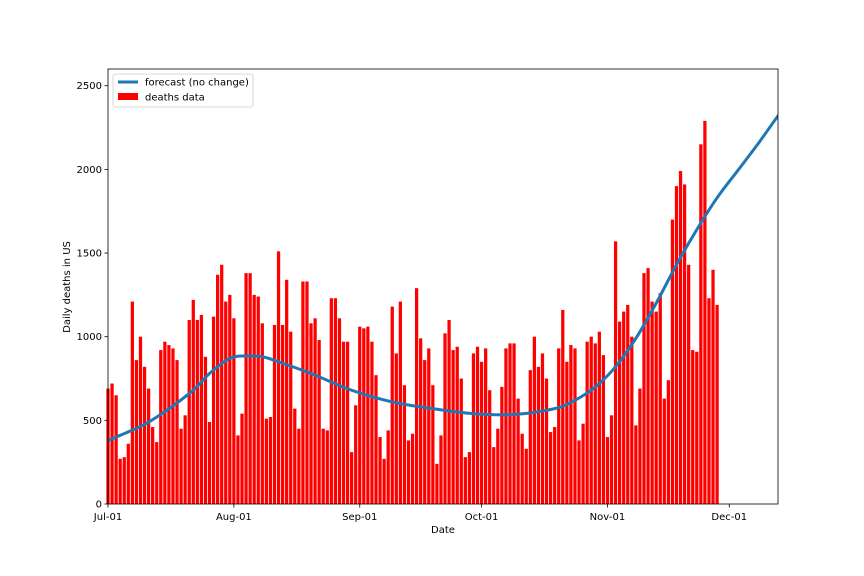 The image size is (864, 576). I want to click on legend-bar-swatch, so click(128, 96).